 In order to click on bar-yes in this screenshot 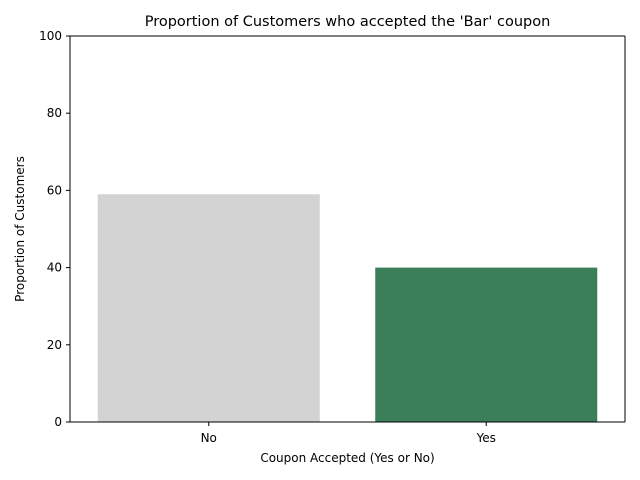, I will do `click(486, 344)`.